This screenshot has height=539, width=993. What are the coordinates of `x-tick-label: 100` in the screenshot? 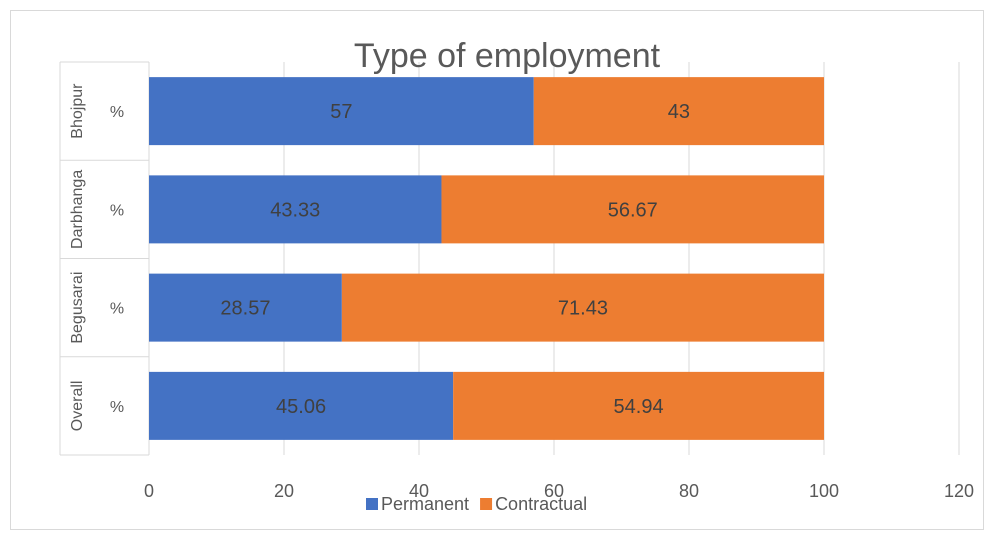 It's located at (824, 491).